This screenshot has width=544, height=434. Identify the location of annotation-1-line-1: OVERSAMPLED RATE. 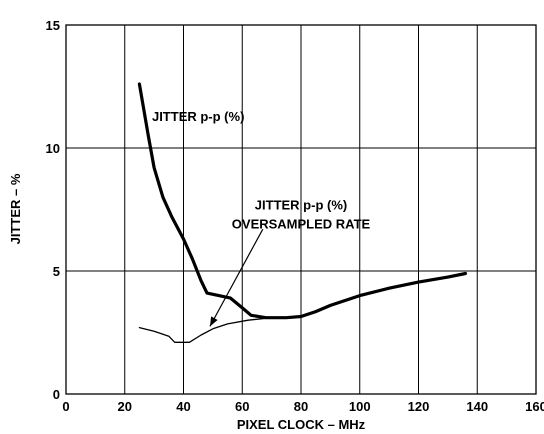
(301, 224).